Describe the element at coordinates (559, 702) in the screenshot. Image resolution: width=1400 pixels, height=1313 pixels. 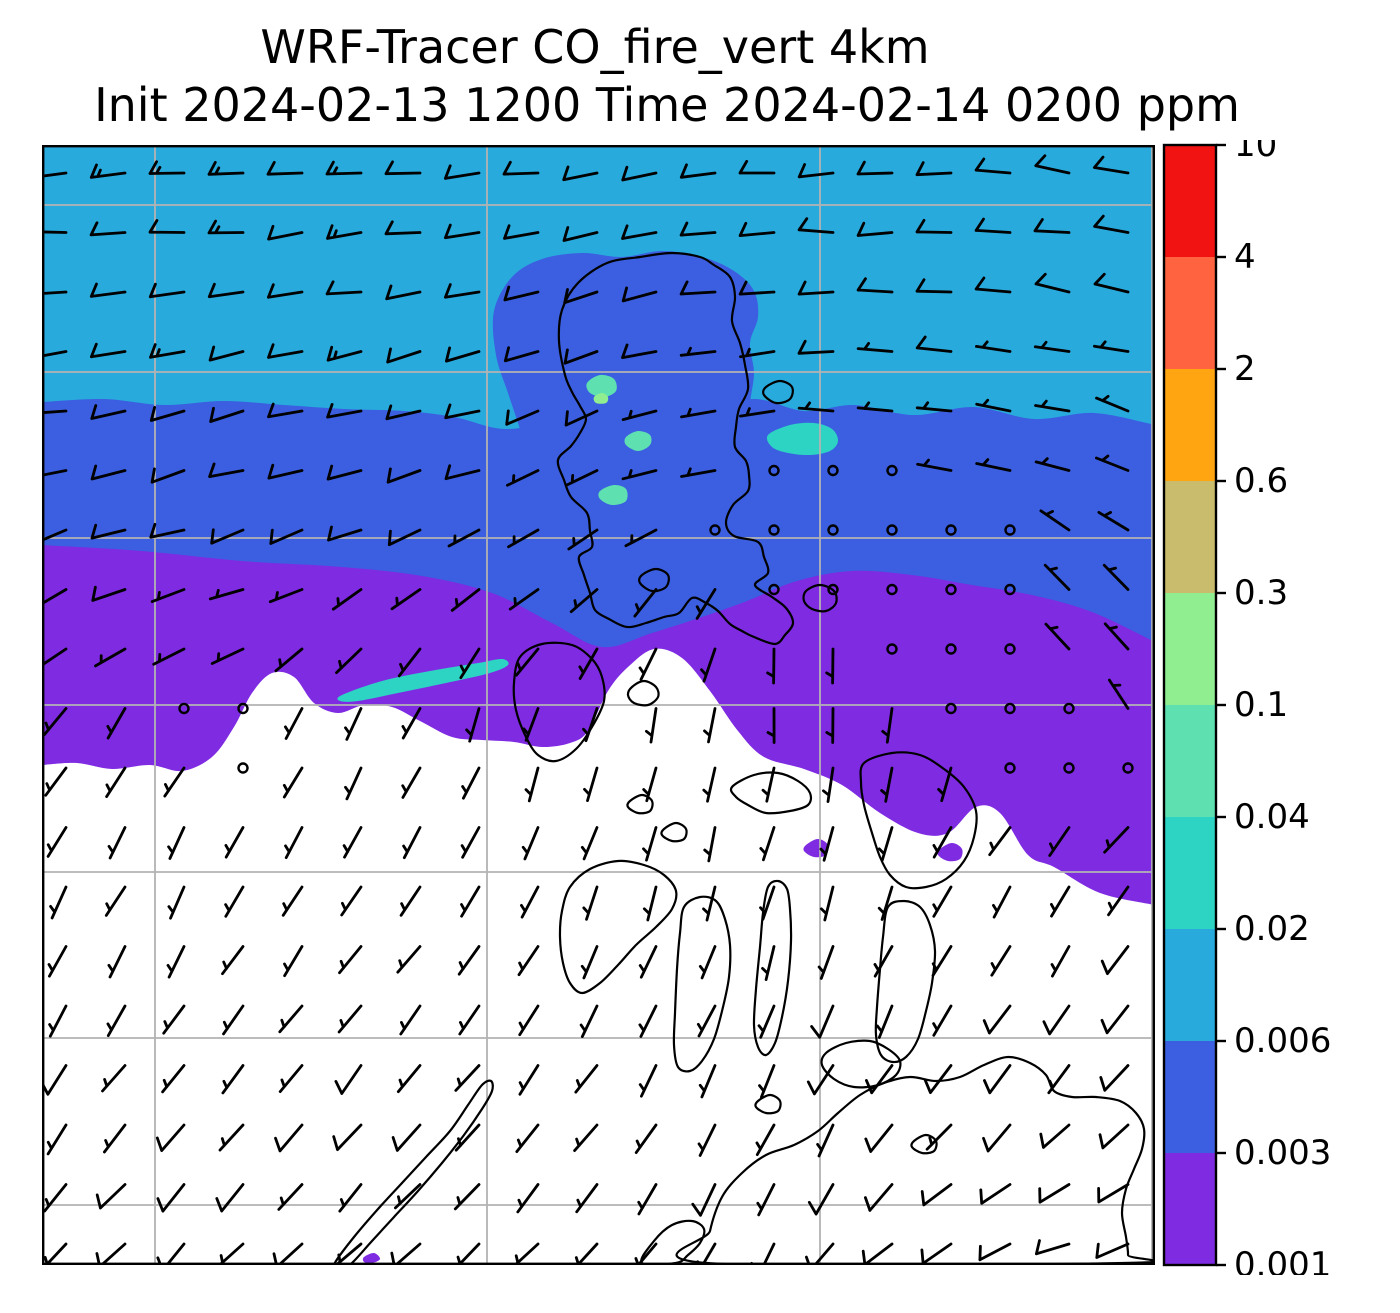
I see `coastline-mindoro` at that location.